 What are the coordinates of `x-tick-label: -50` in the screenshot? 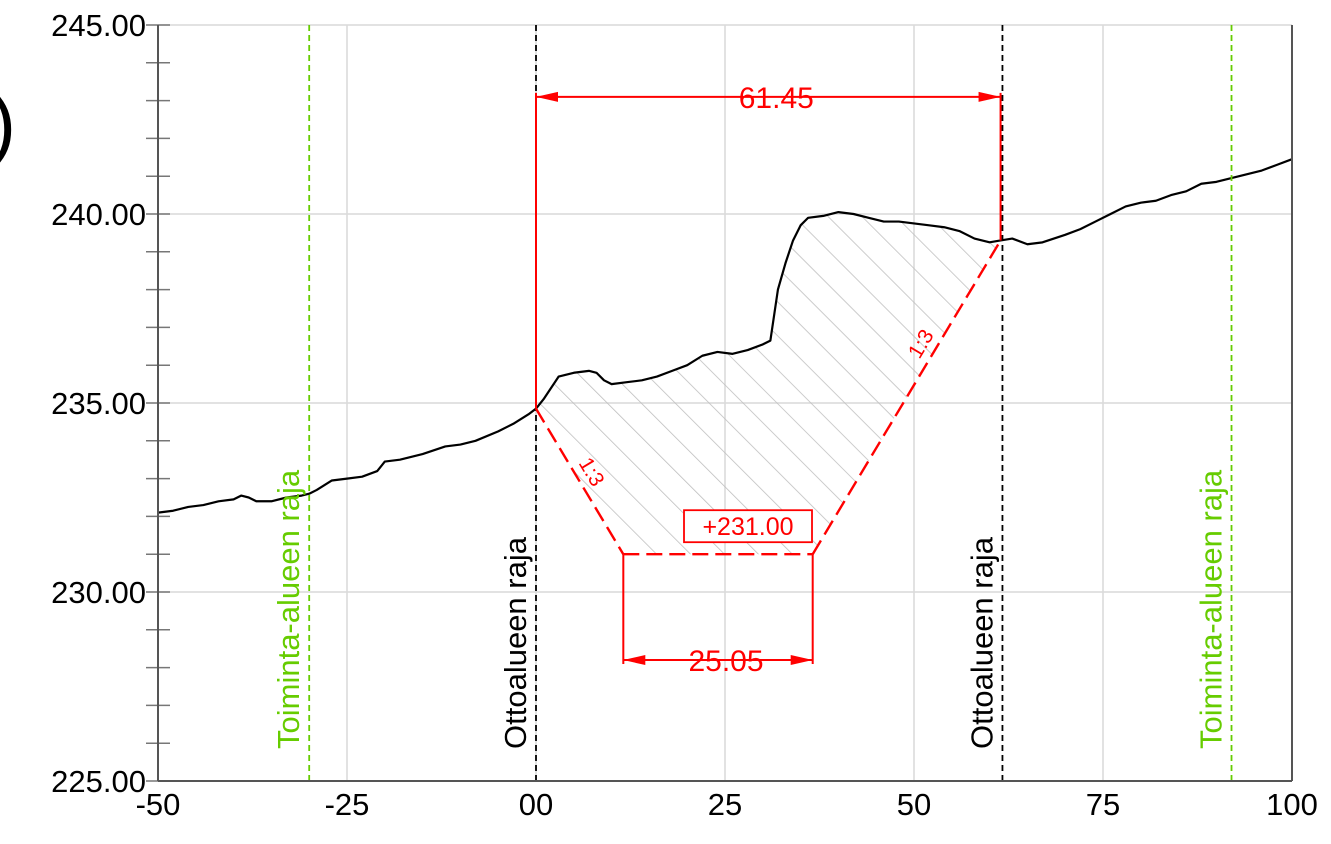 It's located at (158, 804).